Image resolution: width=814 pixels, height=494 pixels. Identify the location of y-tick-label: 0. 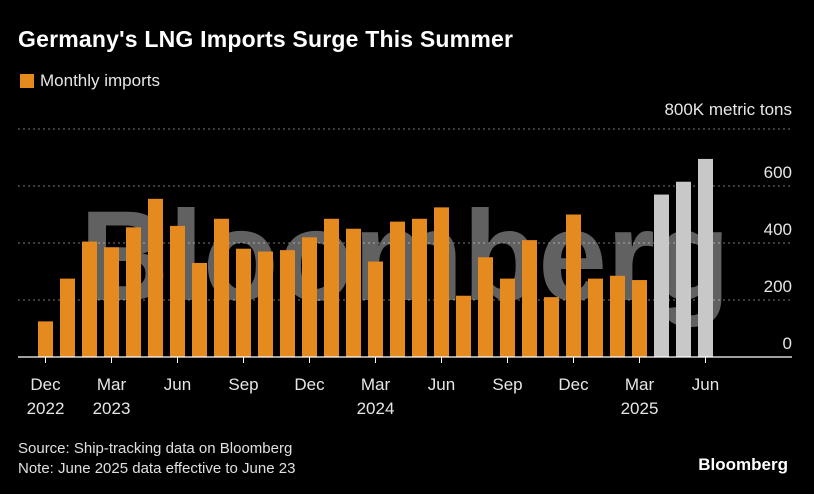
(787, 343).